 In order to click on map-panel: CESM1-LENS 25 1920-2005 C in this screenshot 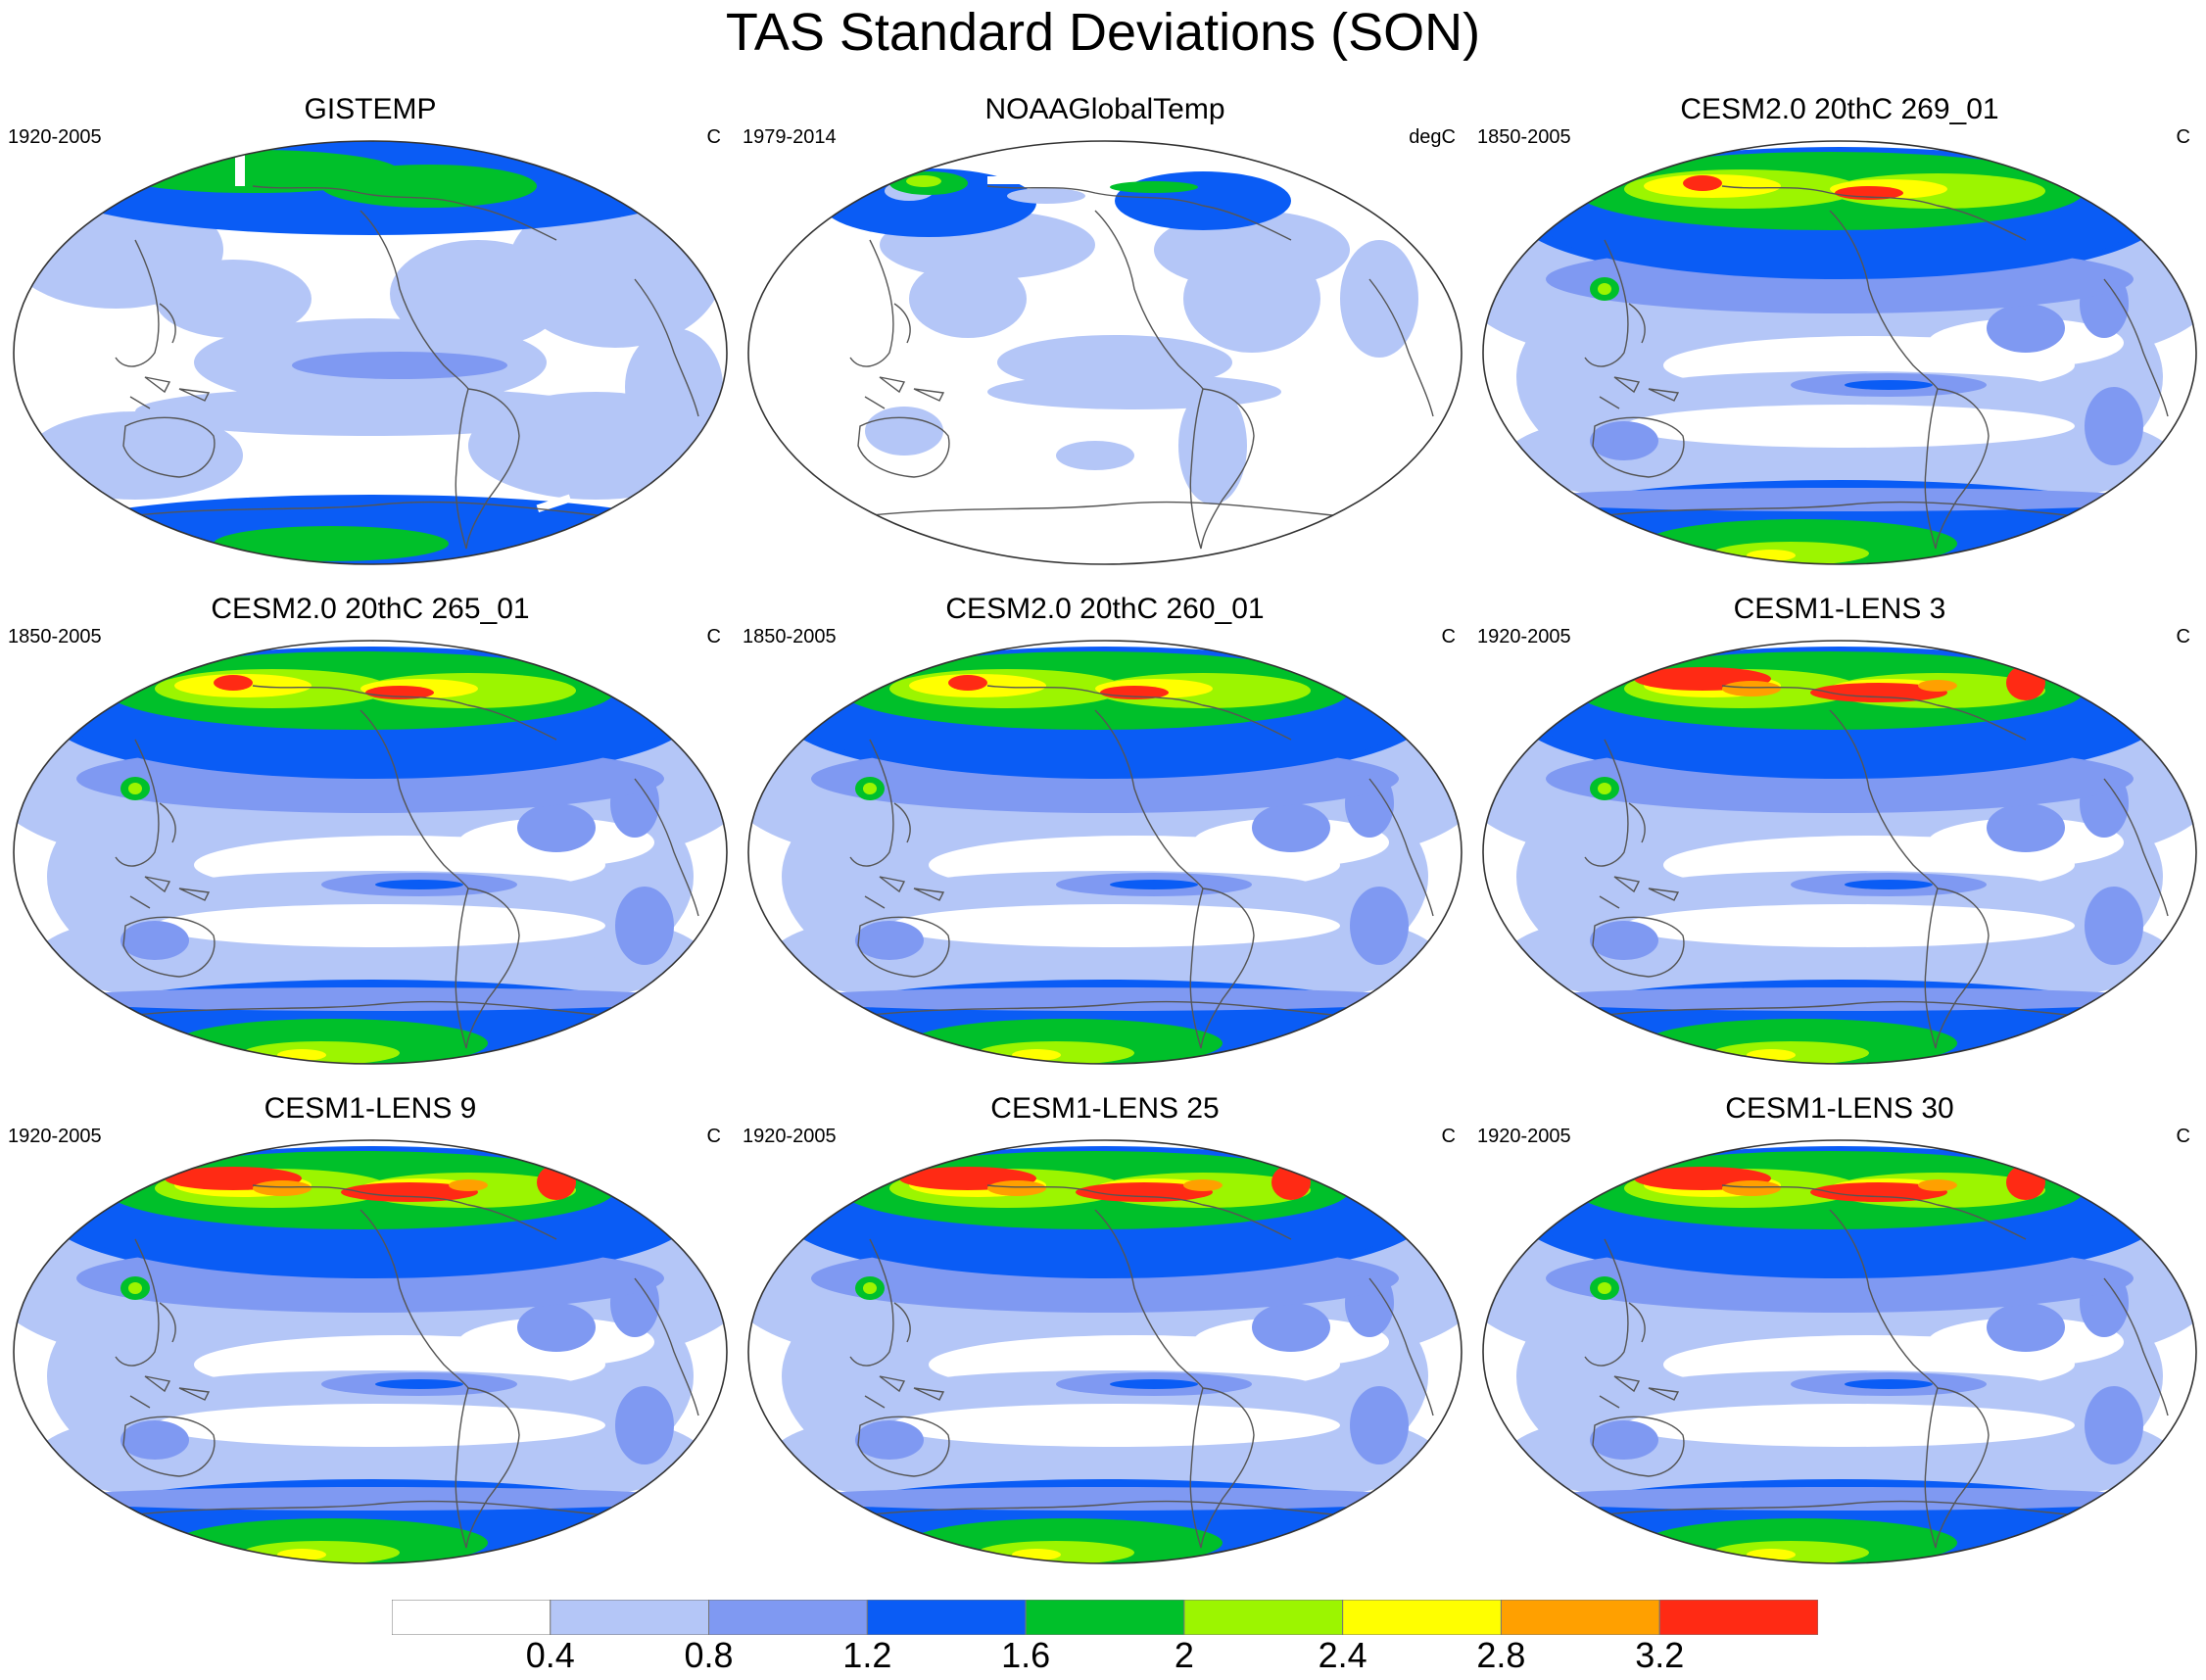, I will do `click(1105, 1328)`.